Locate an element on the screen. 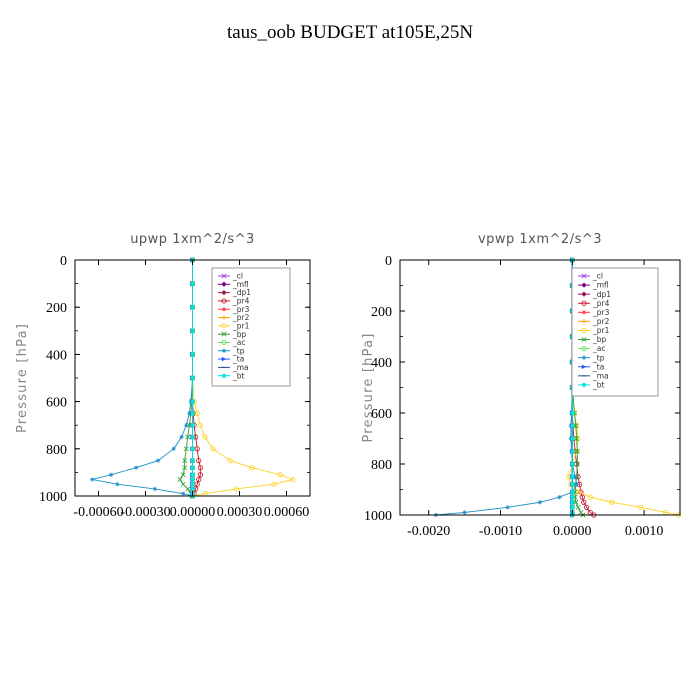  legend-label: _pr1 is located at coordinates (241, 325).